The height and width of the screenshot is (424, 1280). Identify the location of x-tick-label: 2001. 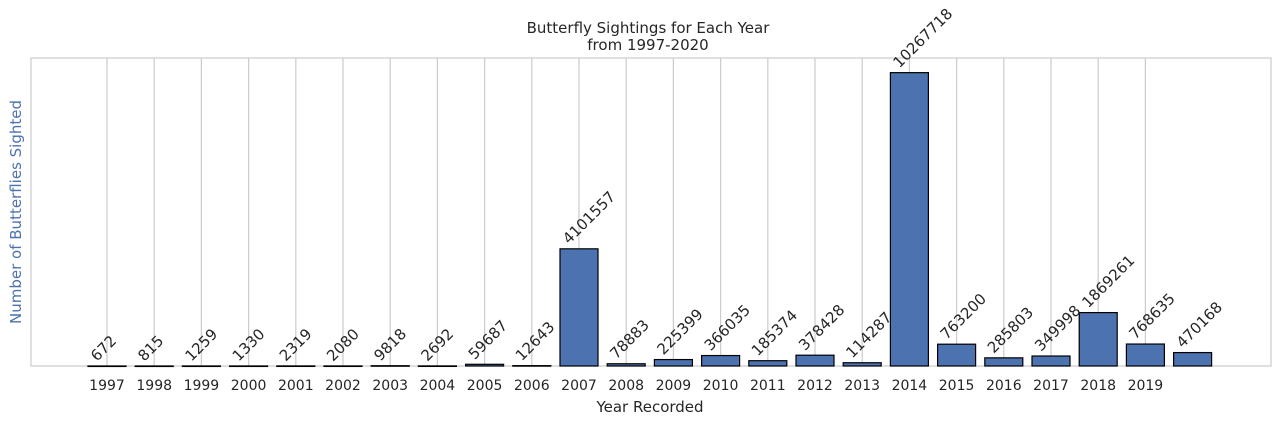
(296, 386).